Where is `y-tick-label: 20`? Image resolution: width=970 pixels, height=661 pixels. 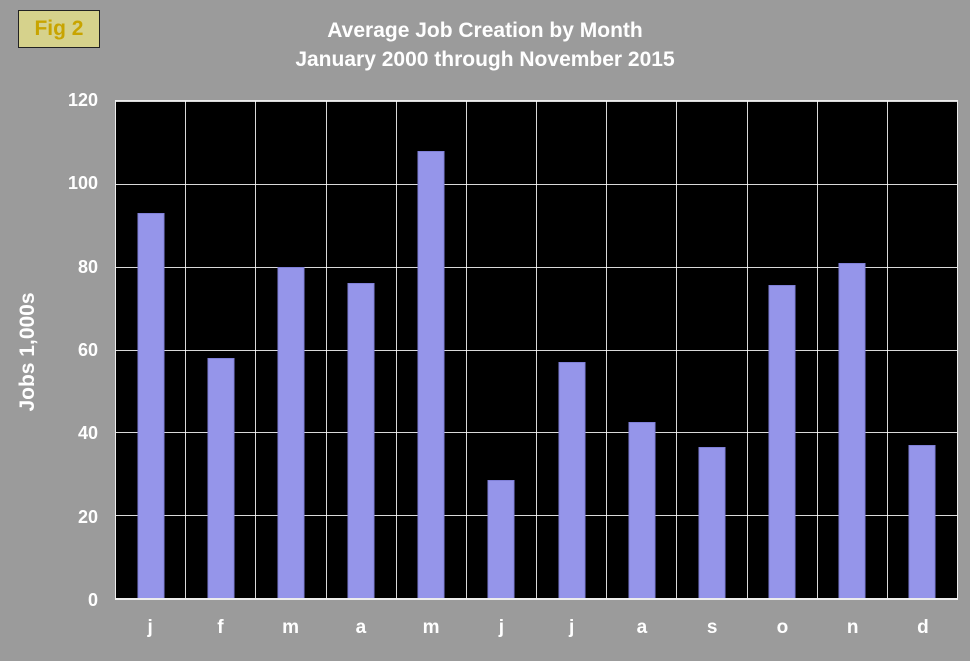 y-tick-label: 20 is located at coordinates (87, 516).